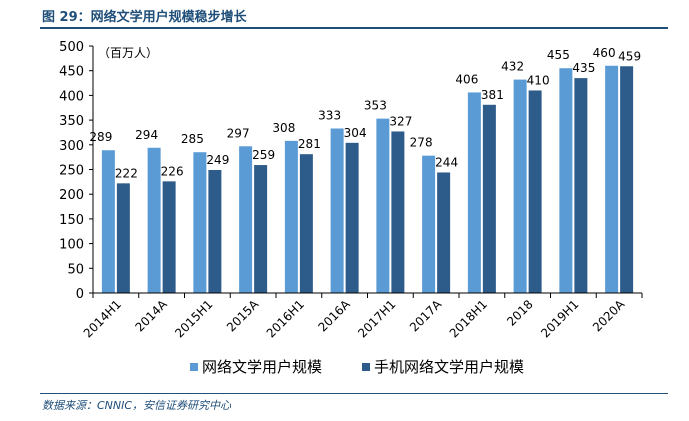  Describe the element at coordinates (426, 316) in the screenshot. I see `x-tick-label: 2017A` at that location.